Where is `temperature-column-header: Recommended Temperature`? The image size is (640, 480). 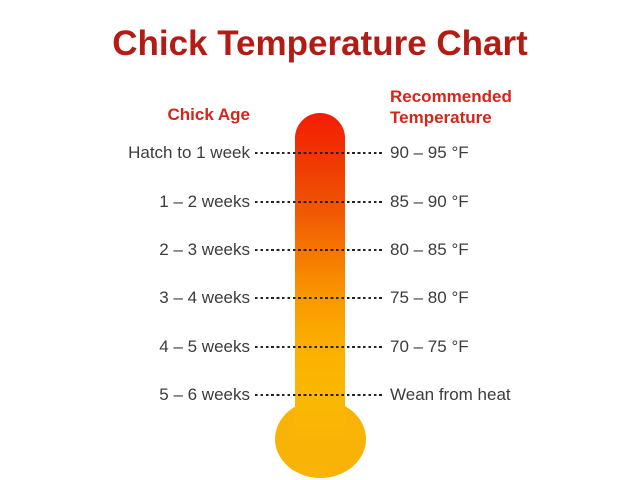
temperature-column-header: Recommended Temperature is located at coordinates (451, 107).